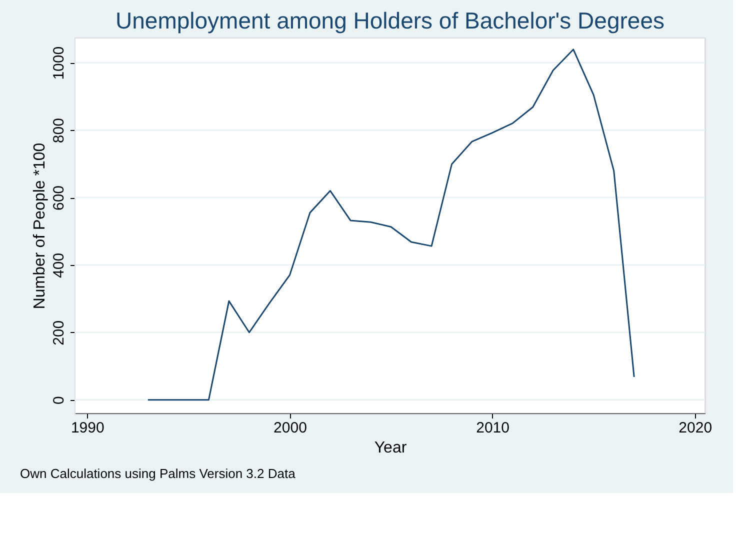 This screenshot has height=542, width=743. What do you see at coordinates (493, 428) in the screenshot?
I see `x-tick-label: 2010` at bounding box center [493, 428].